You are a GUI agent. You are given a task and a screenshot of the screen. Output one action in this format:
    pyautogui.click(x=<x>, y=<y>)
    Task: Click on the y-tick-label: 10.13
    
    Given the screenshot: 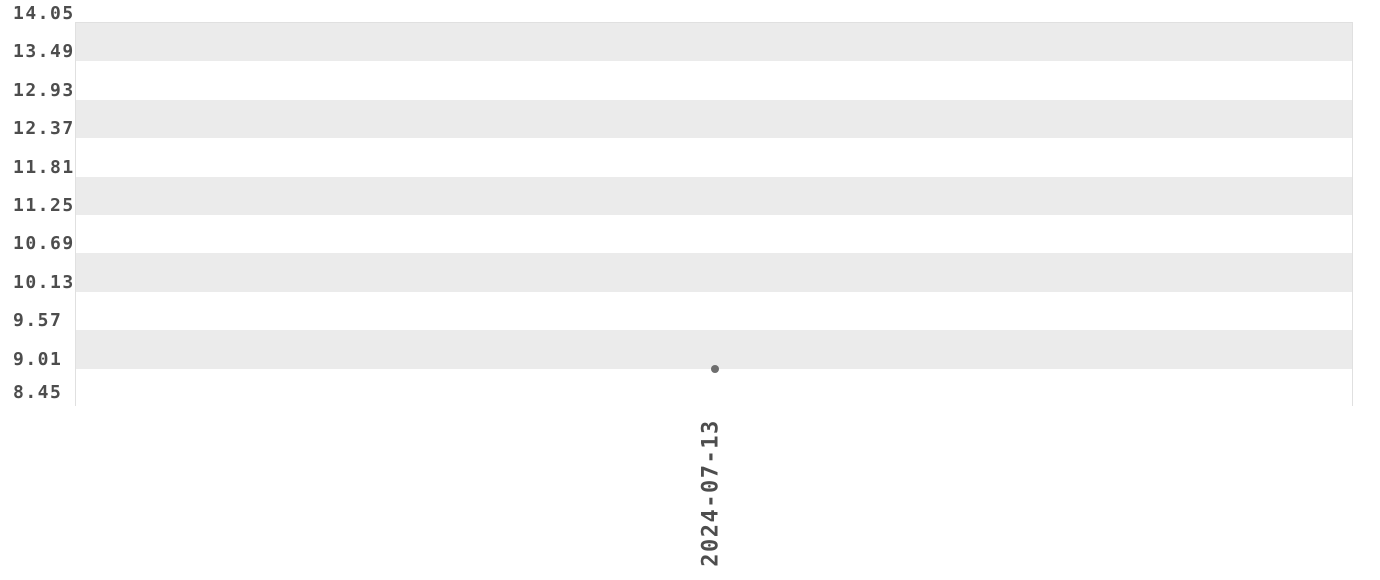 What is the action you would take?
    pyautogui.click(x=44, y=282)
    